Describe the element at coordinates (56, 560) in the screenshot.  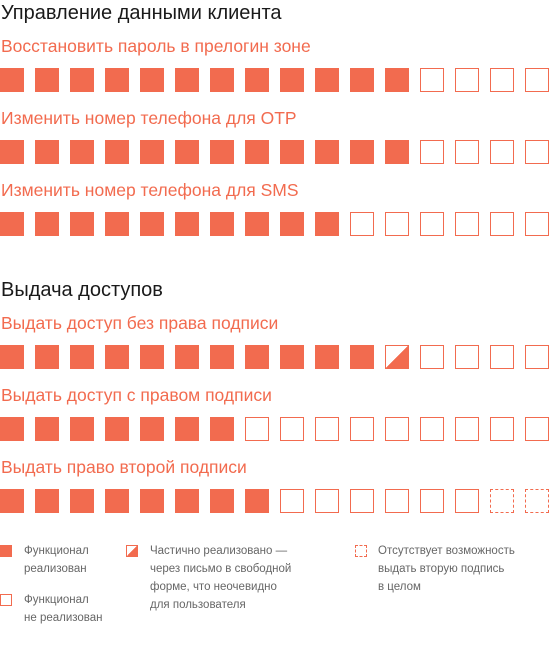
I see `legend-text-implemented: Функционал реализован` at that location.